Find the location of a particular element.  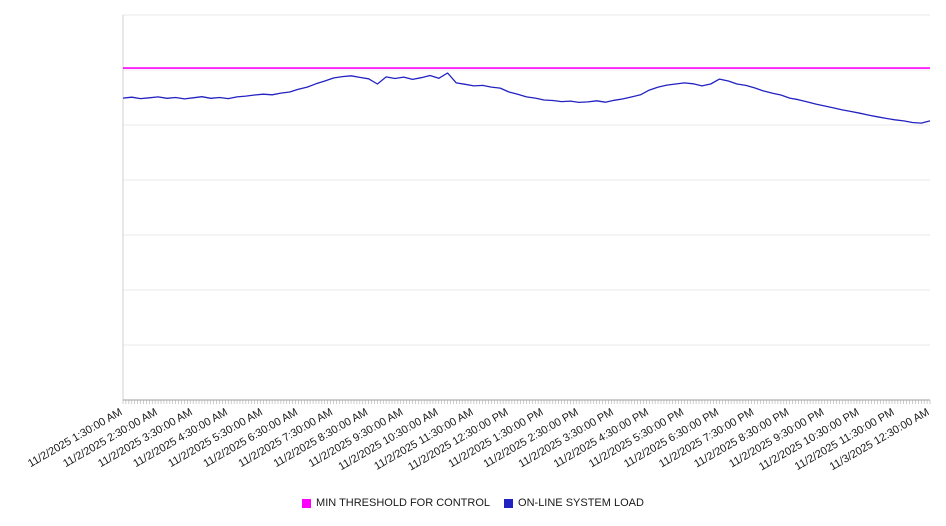

legend-swatch-threshold-icon is located at coordinates (307, 503).